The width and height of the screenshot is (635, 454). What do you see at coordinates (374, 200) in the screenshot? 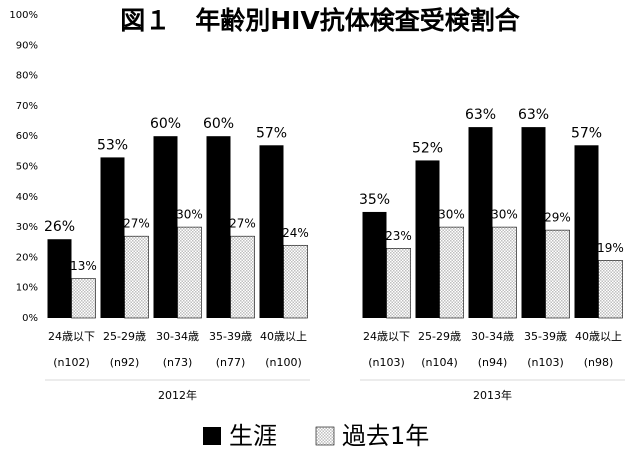
I see `value-label: 35%` at bounding box center [374, 200].